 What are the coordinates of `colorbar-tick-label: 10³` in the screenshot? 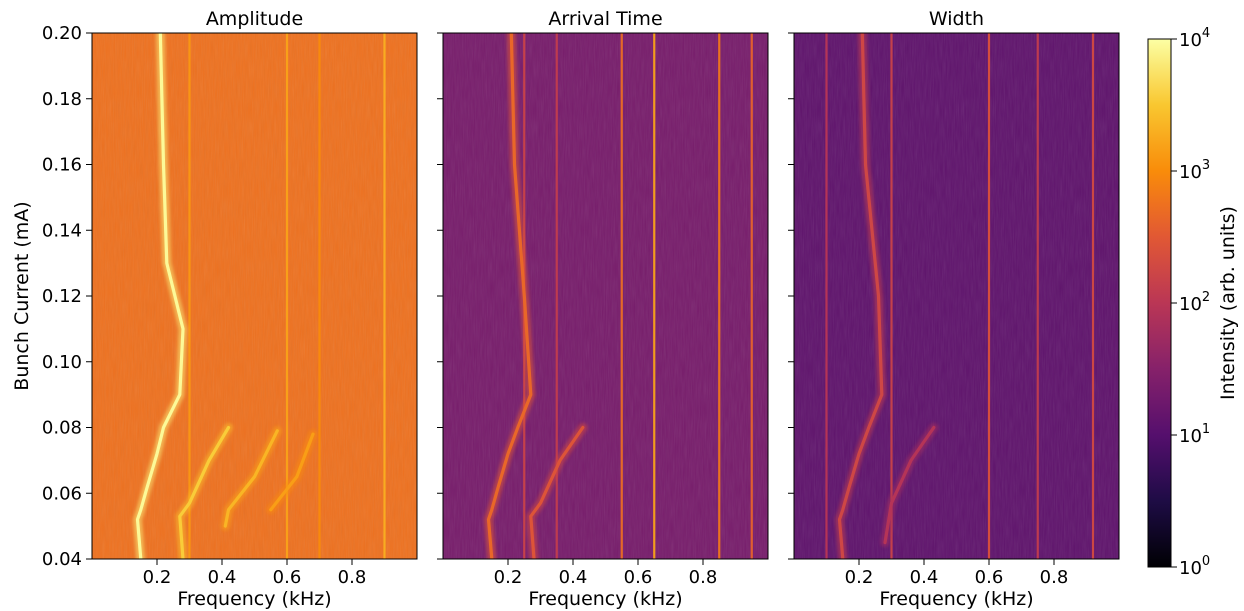 It's located at (1194, 170).